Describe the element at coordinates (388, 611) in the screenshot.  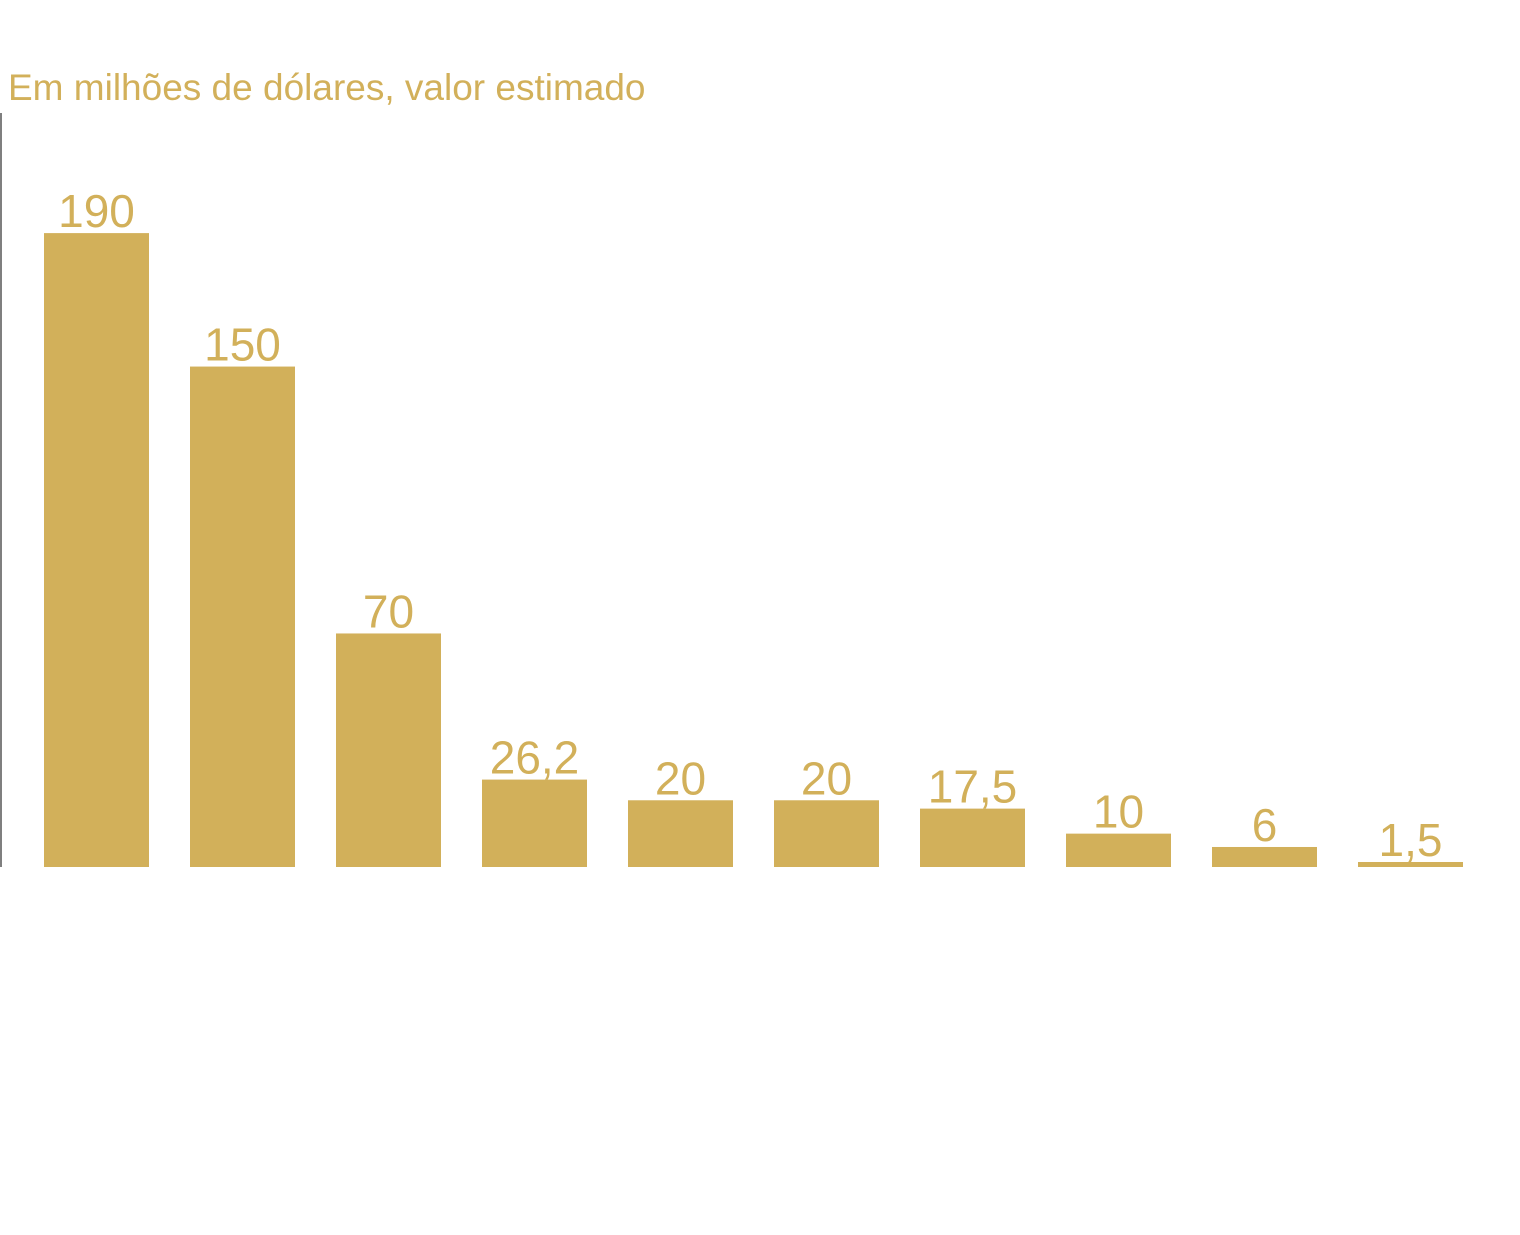
I see `value-label: 70` at that location.